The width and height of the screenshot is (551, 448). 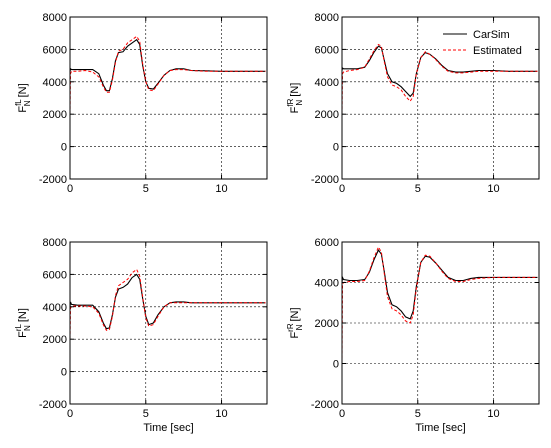 I want to click on legend: CarSim Estimated, so click(x=487, y=41).